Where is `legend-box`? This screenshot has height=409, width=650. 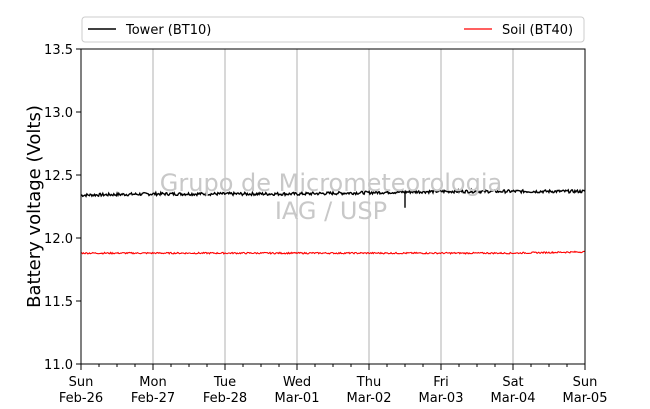 legend-box is located at coordinates (333, 29).